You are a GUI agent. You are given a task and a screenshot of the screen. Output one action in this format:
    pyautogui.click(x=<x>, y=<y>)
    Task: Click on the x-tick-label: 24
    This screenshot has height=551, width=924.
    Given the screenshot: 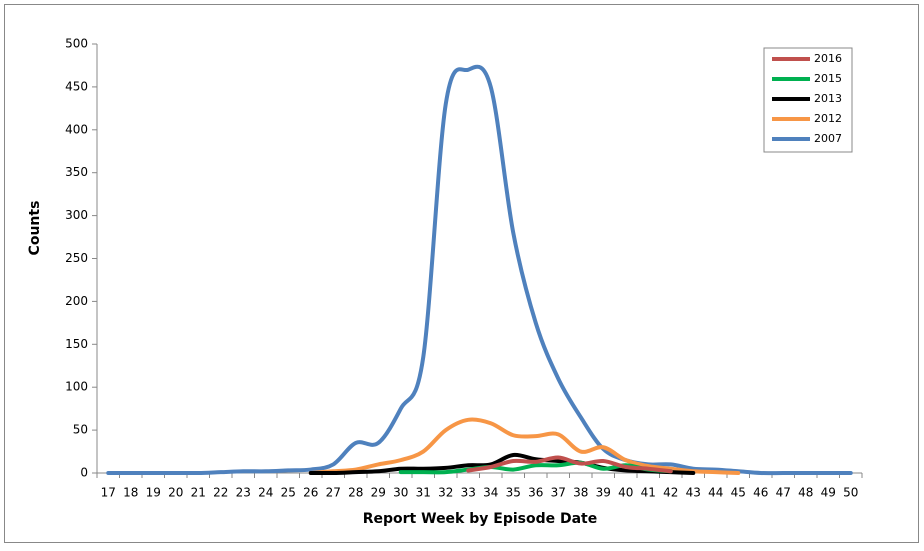 What is the action you would take?
    pyautogui.click(x=265, y=493)
    